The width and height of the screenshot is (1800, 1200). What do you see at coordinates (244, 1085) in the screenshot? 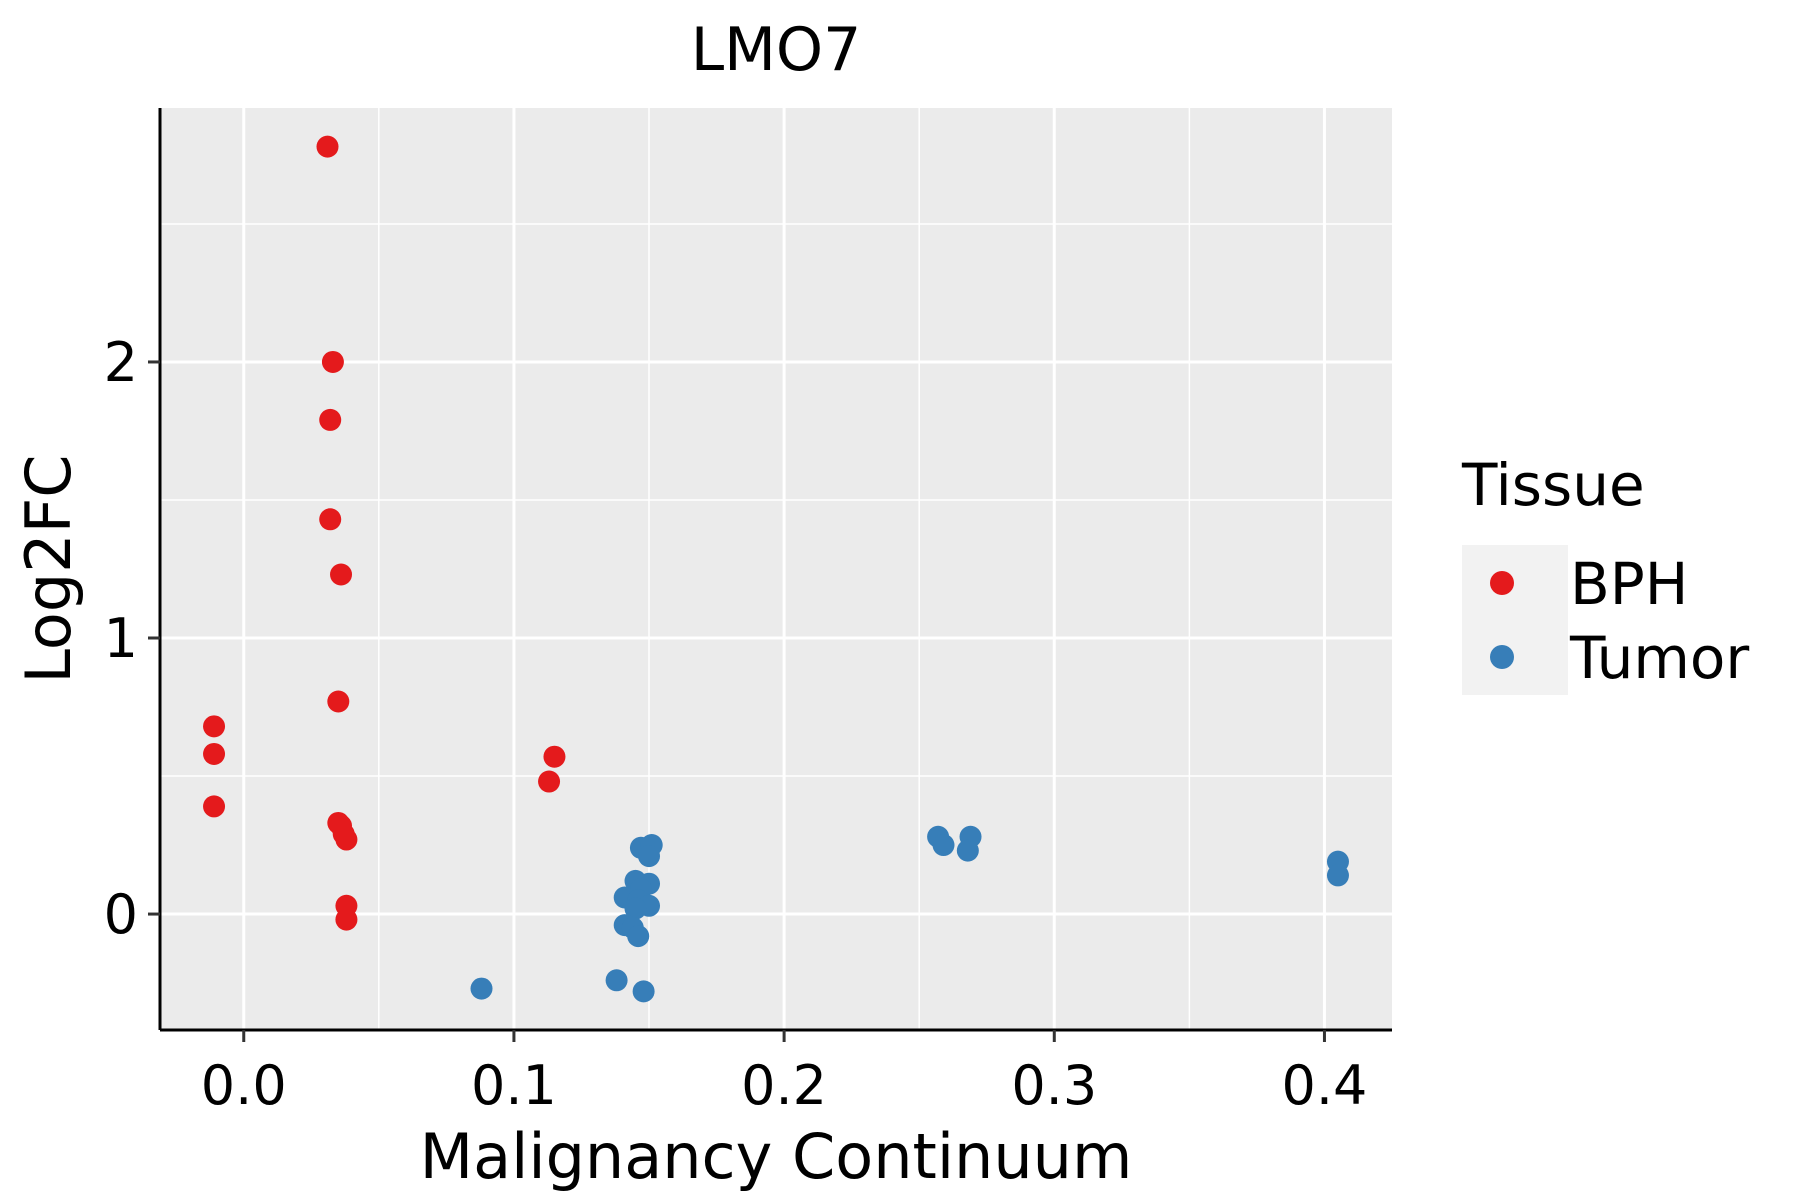
I see `x-tick-label: 0.0` at bounding box center [244, 1085].